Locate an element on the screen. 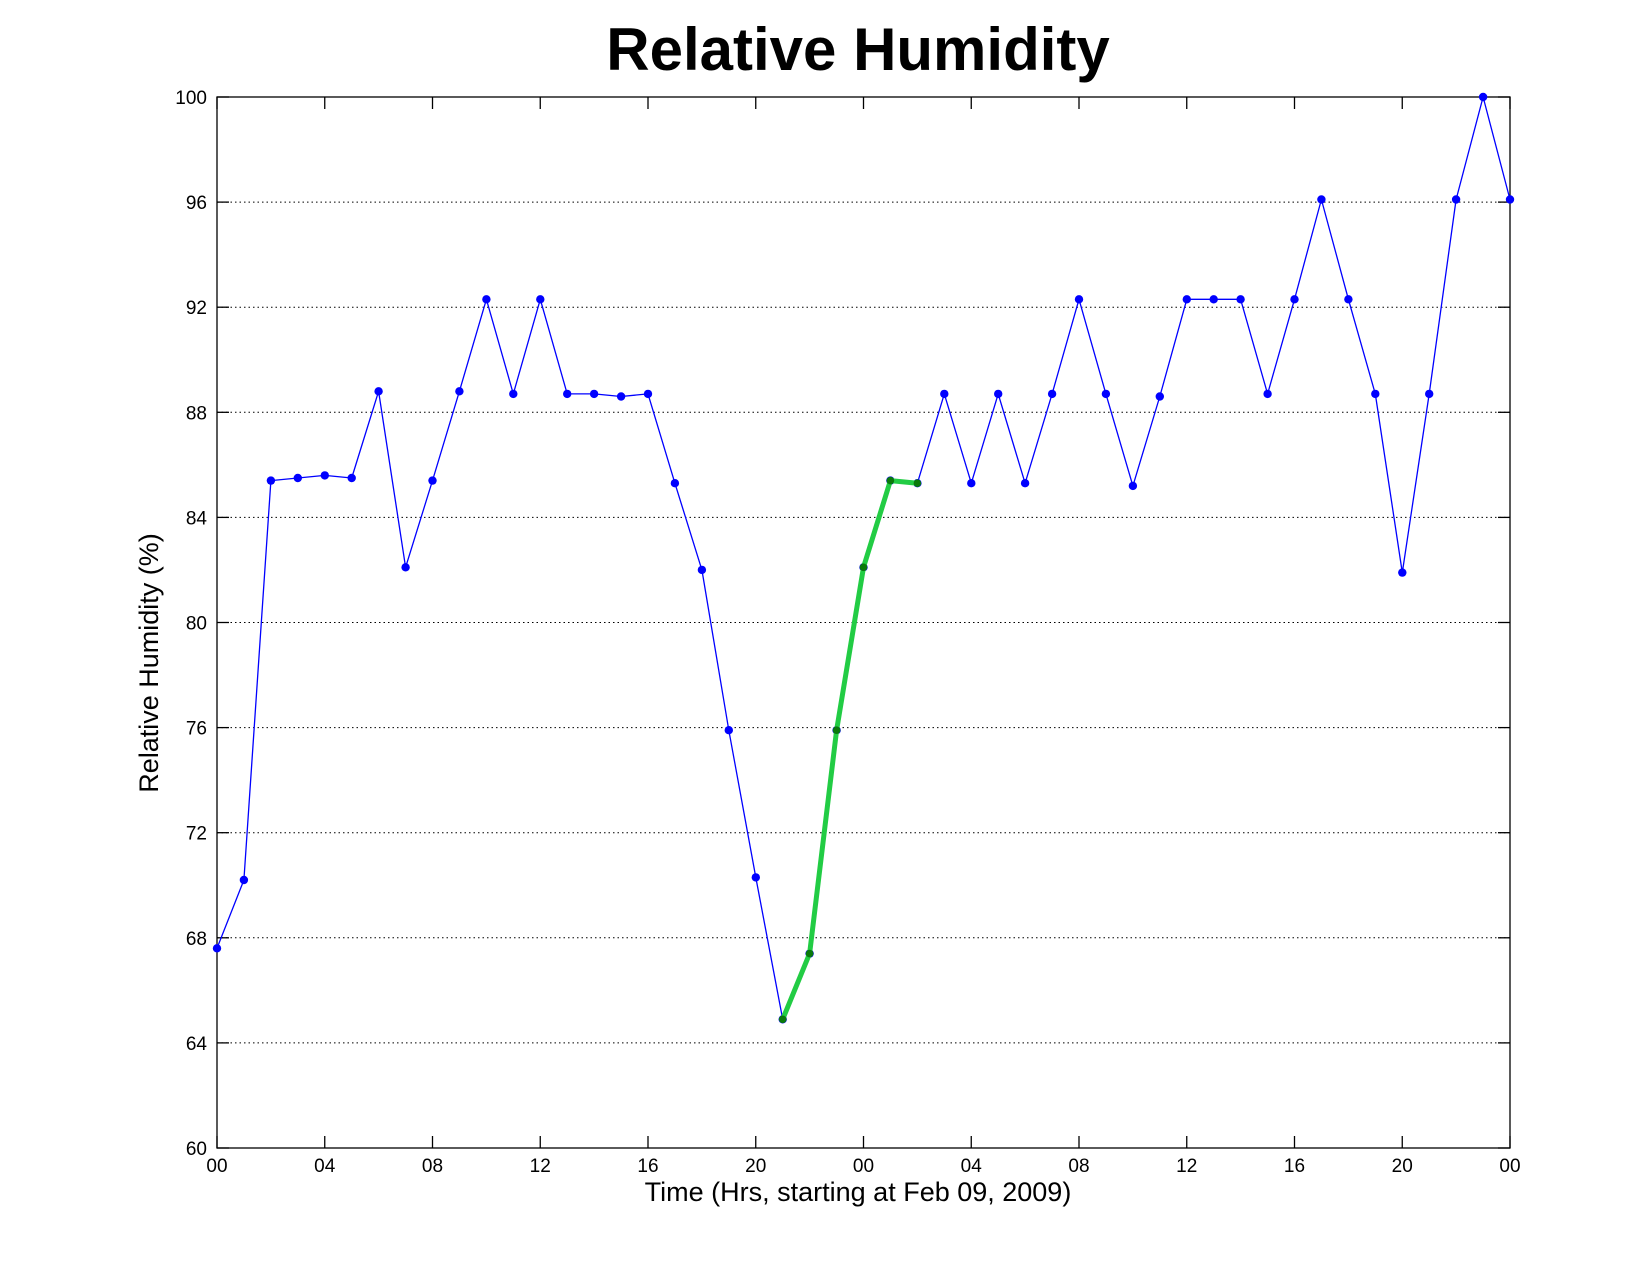 The width and height of the screenshot is (1650, 1275). y-tick-label: 80 is located at coordinates (196, 624).